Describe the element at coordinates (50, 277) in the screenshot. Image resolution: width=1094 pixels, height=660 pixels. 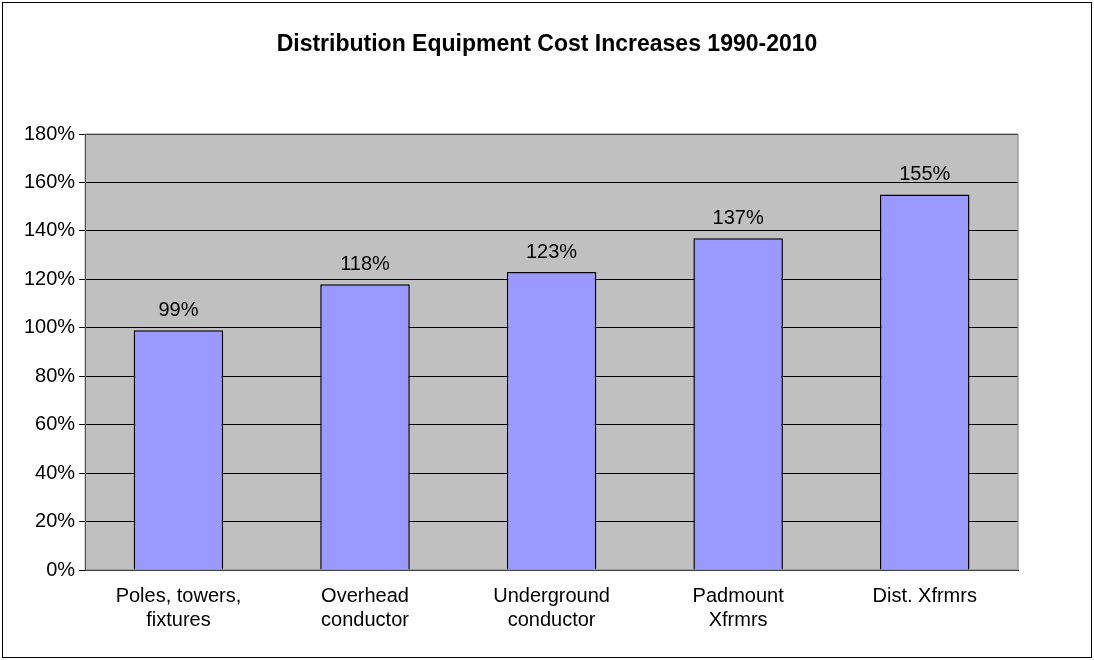
I see `y-tick-label: 120%` at that location.